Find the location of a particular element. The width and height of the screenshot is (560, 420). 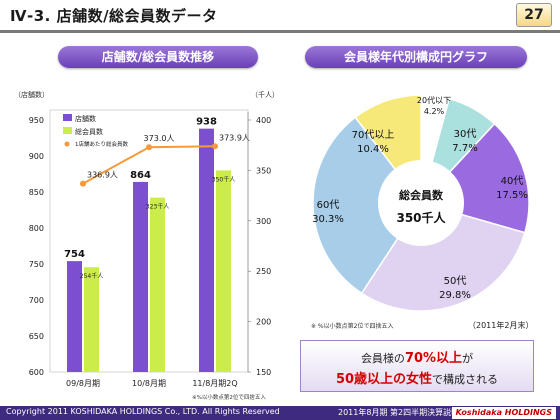

callout-line-1: 会員様の70%以上が is located at coordinates (417, 356).